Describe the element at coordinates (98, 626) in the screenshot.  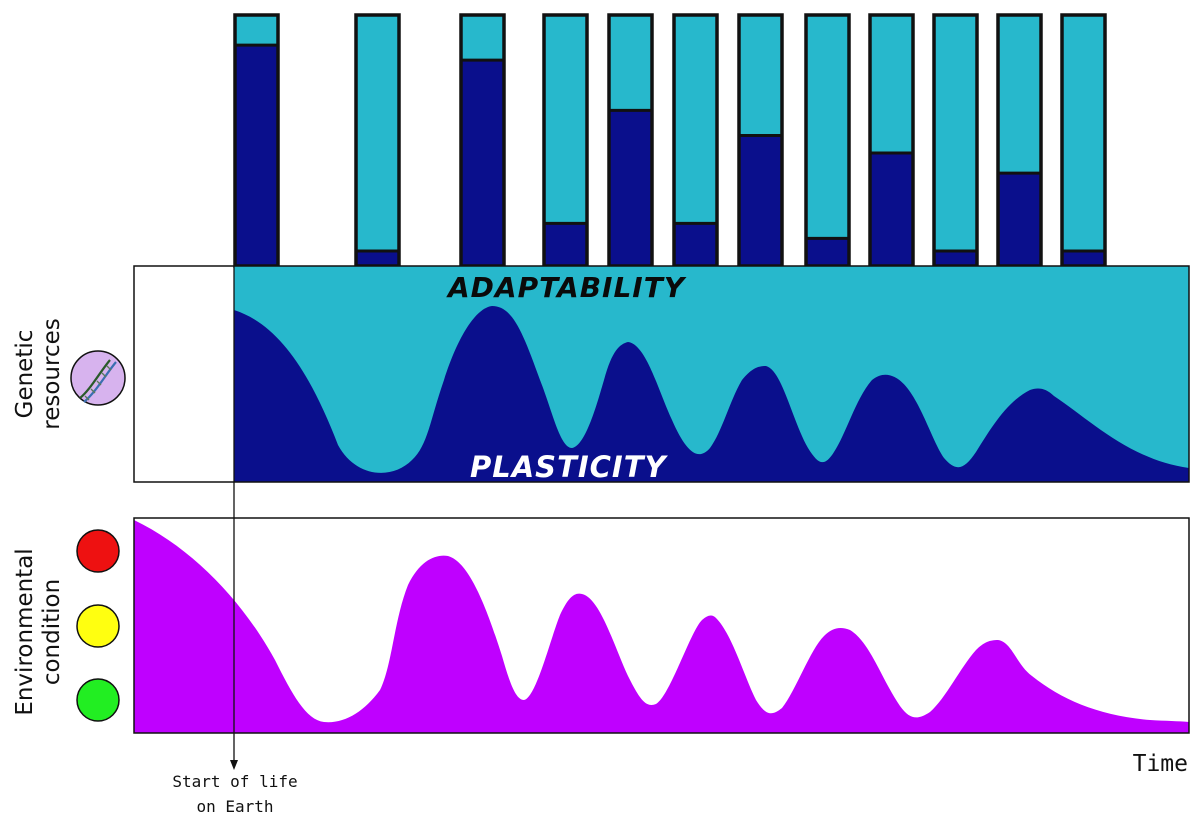
I see `yellow-signal-icon` at that location.